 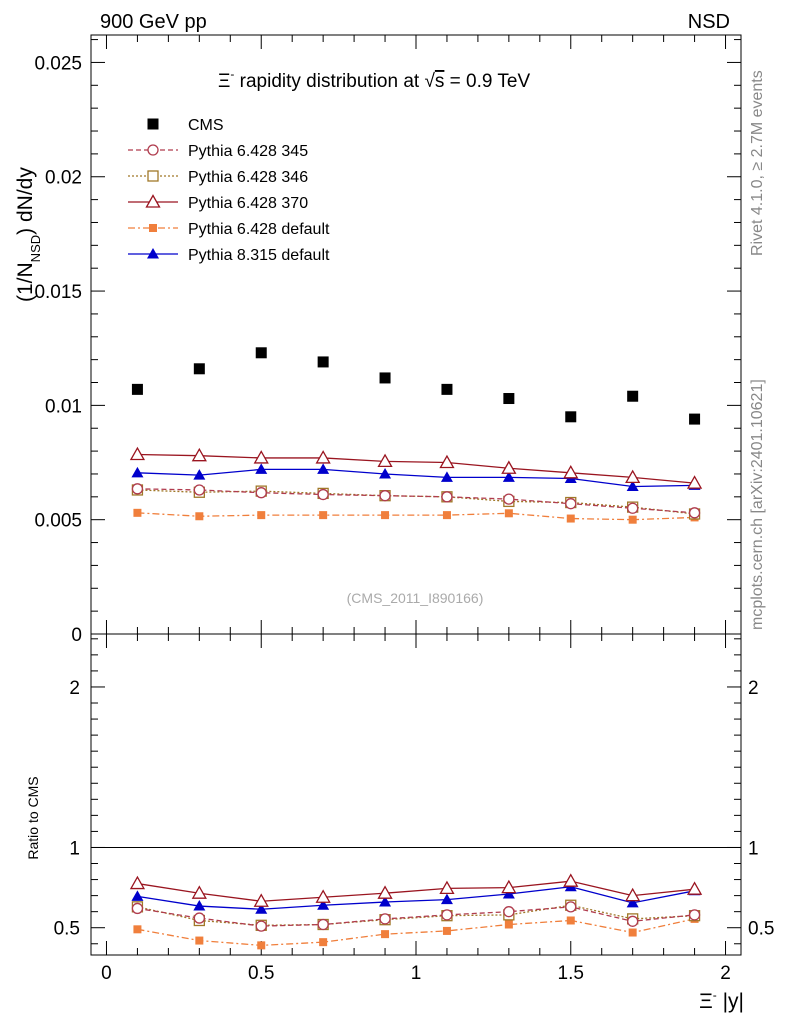 What do you see at coordinates (261, 973) in the screenshot?
I see `x-tick-label: 0.5` at bounding box center [261, 973].